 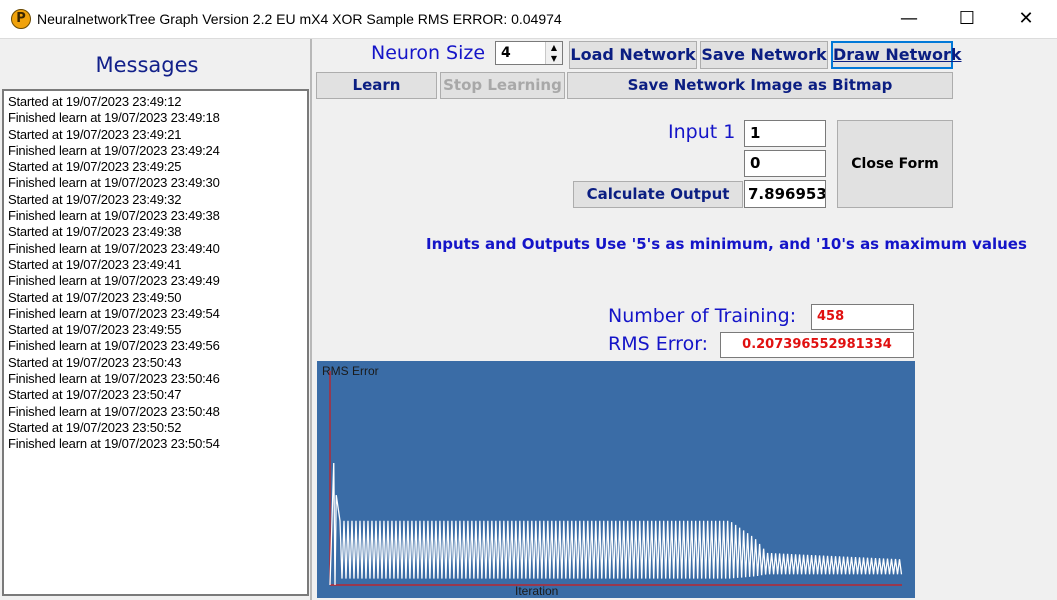 What do you see at coordinates (967, 18) in the screenshot?
I see `maximize-button: ☐` at bounding box center [967, 18].